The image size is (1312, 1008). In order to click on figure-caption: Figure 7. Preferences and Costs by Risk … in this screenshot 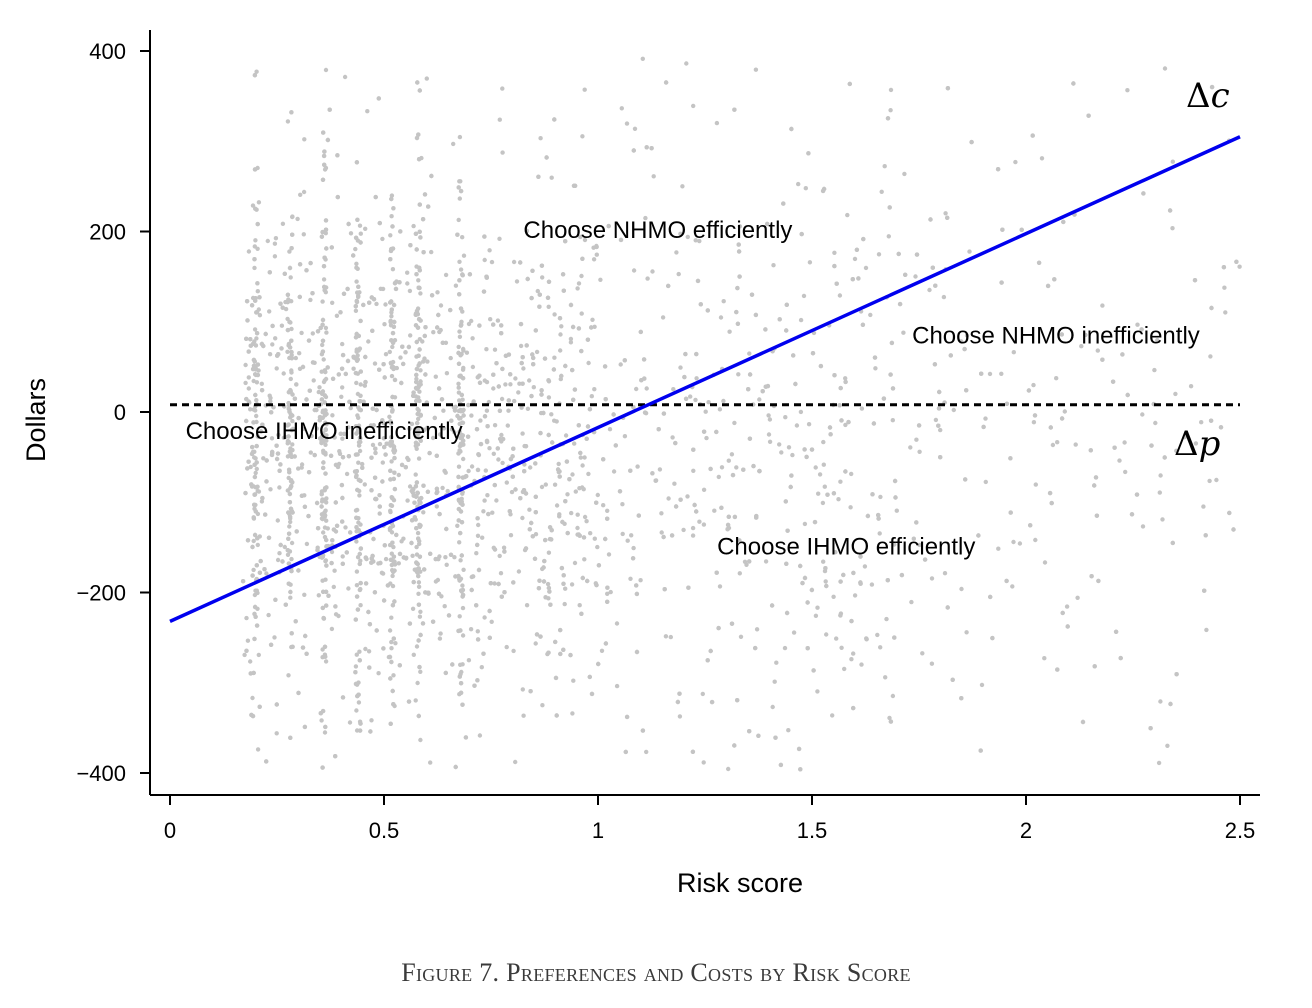, I will do `click(656, 972)`.